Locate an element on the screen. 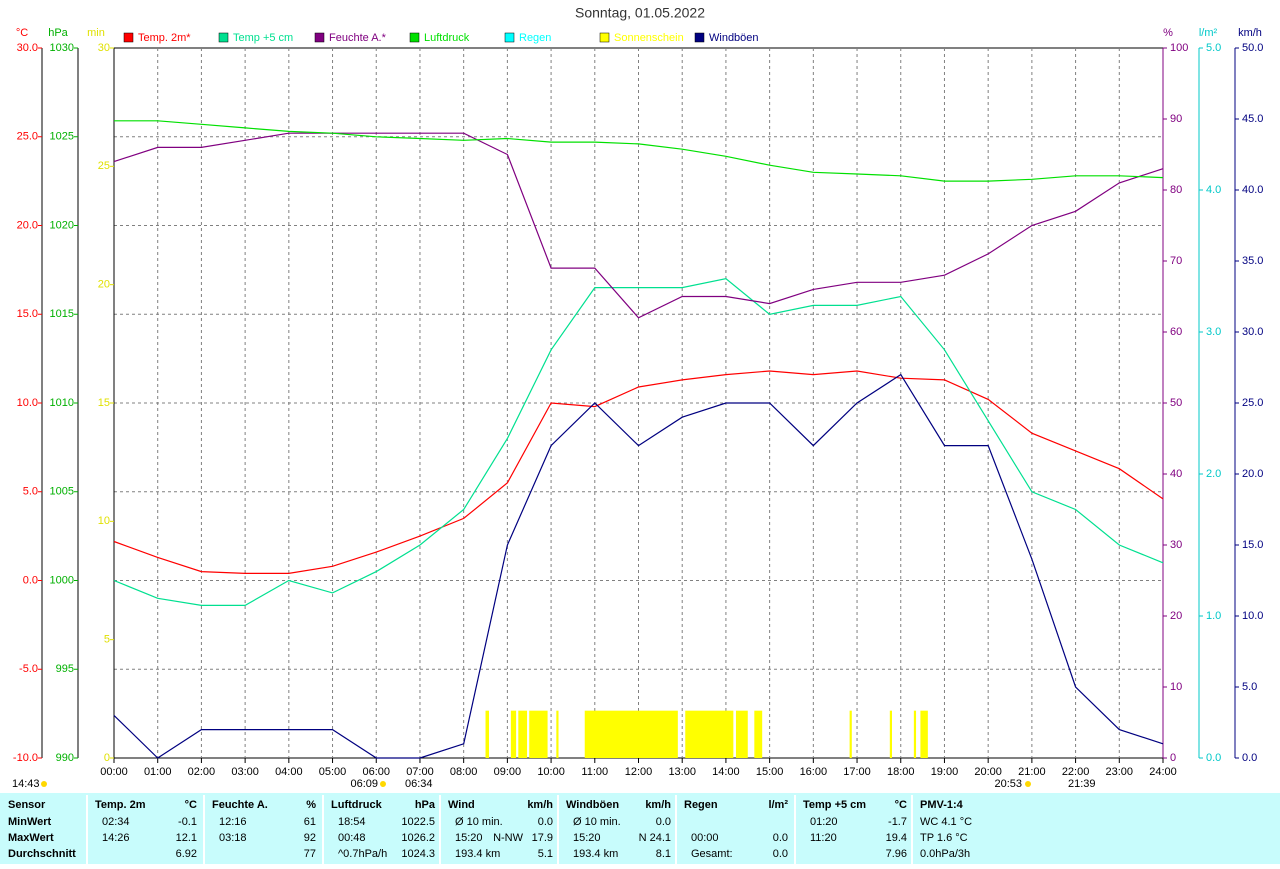 The image size is (1280, 869). table-header: PMV-1:4 is located at coordinates (942, 805).